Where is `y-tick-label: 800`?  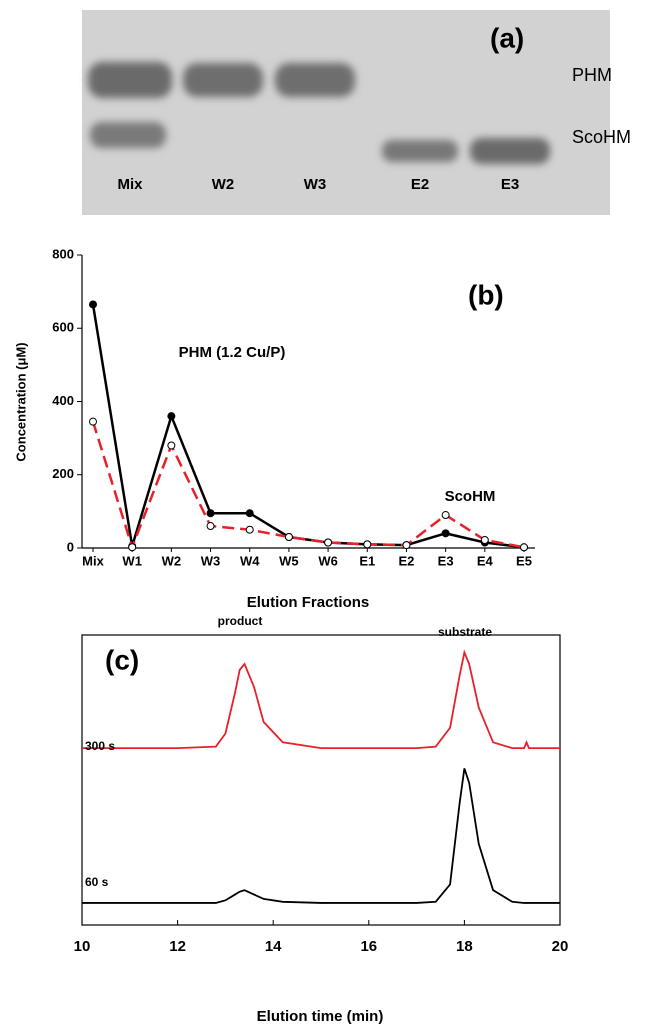
y-tick-label: 800 is located at coordinates (63, 253).